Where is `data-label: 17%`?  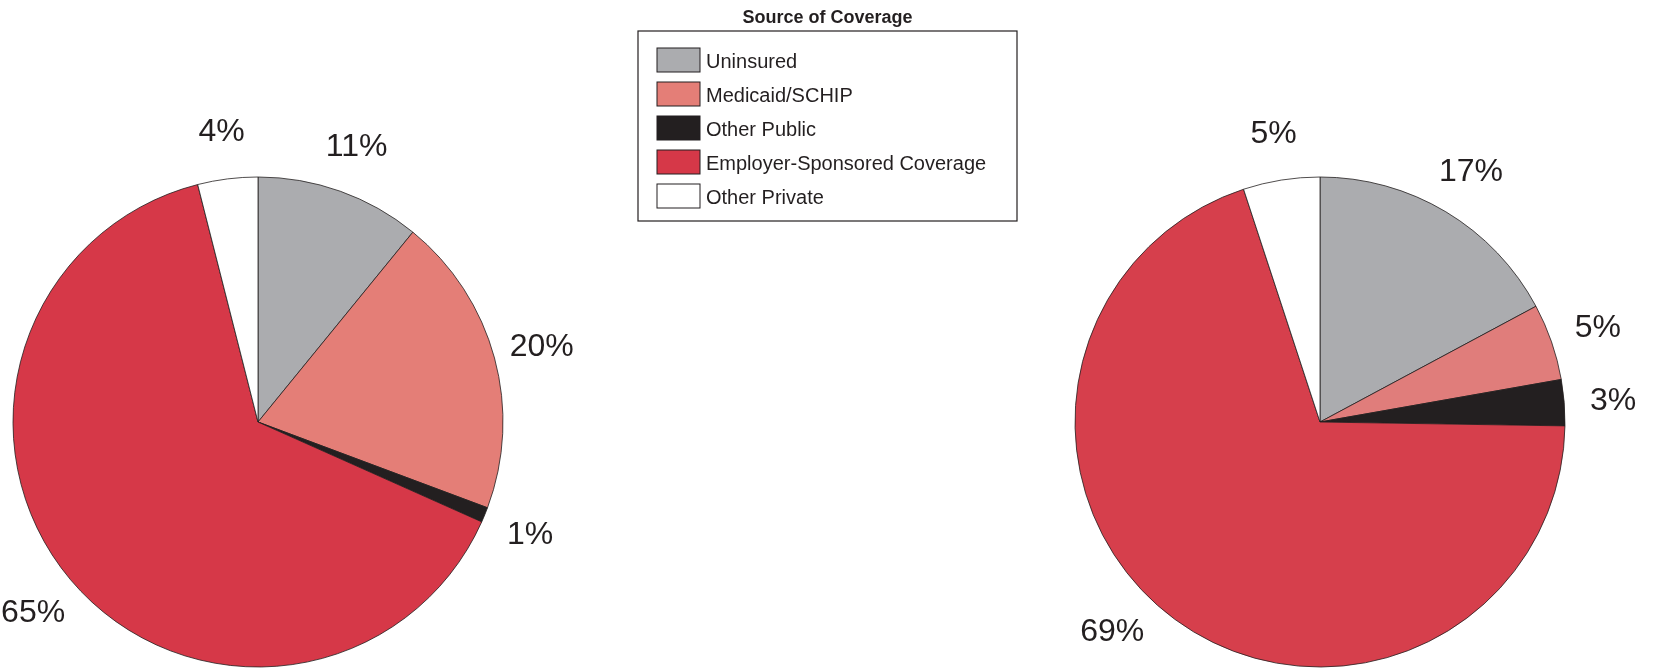 data-label: 17% is located at coordinates (1471, 169).